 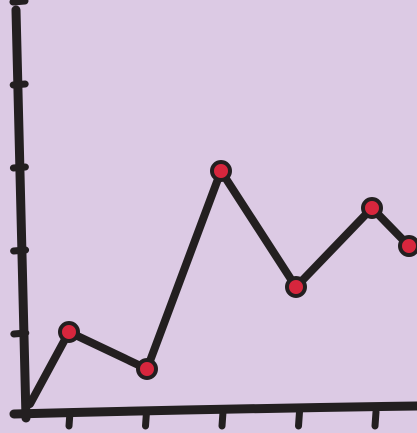 What do you see at coordinates (21, 214) in the screenshot?
I see `y-axis-line` at bounding box center [21, 214].